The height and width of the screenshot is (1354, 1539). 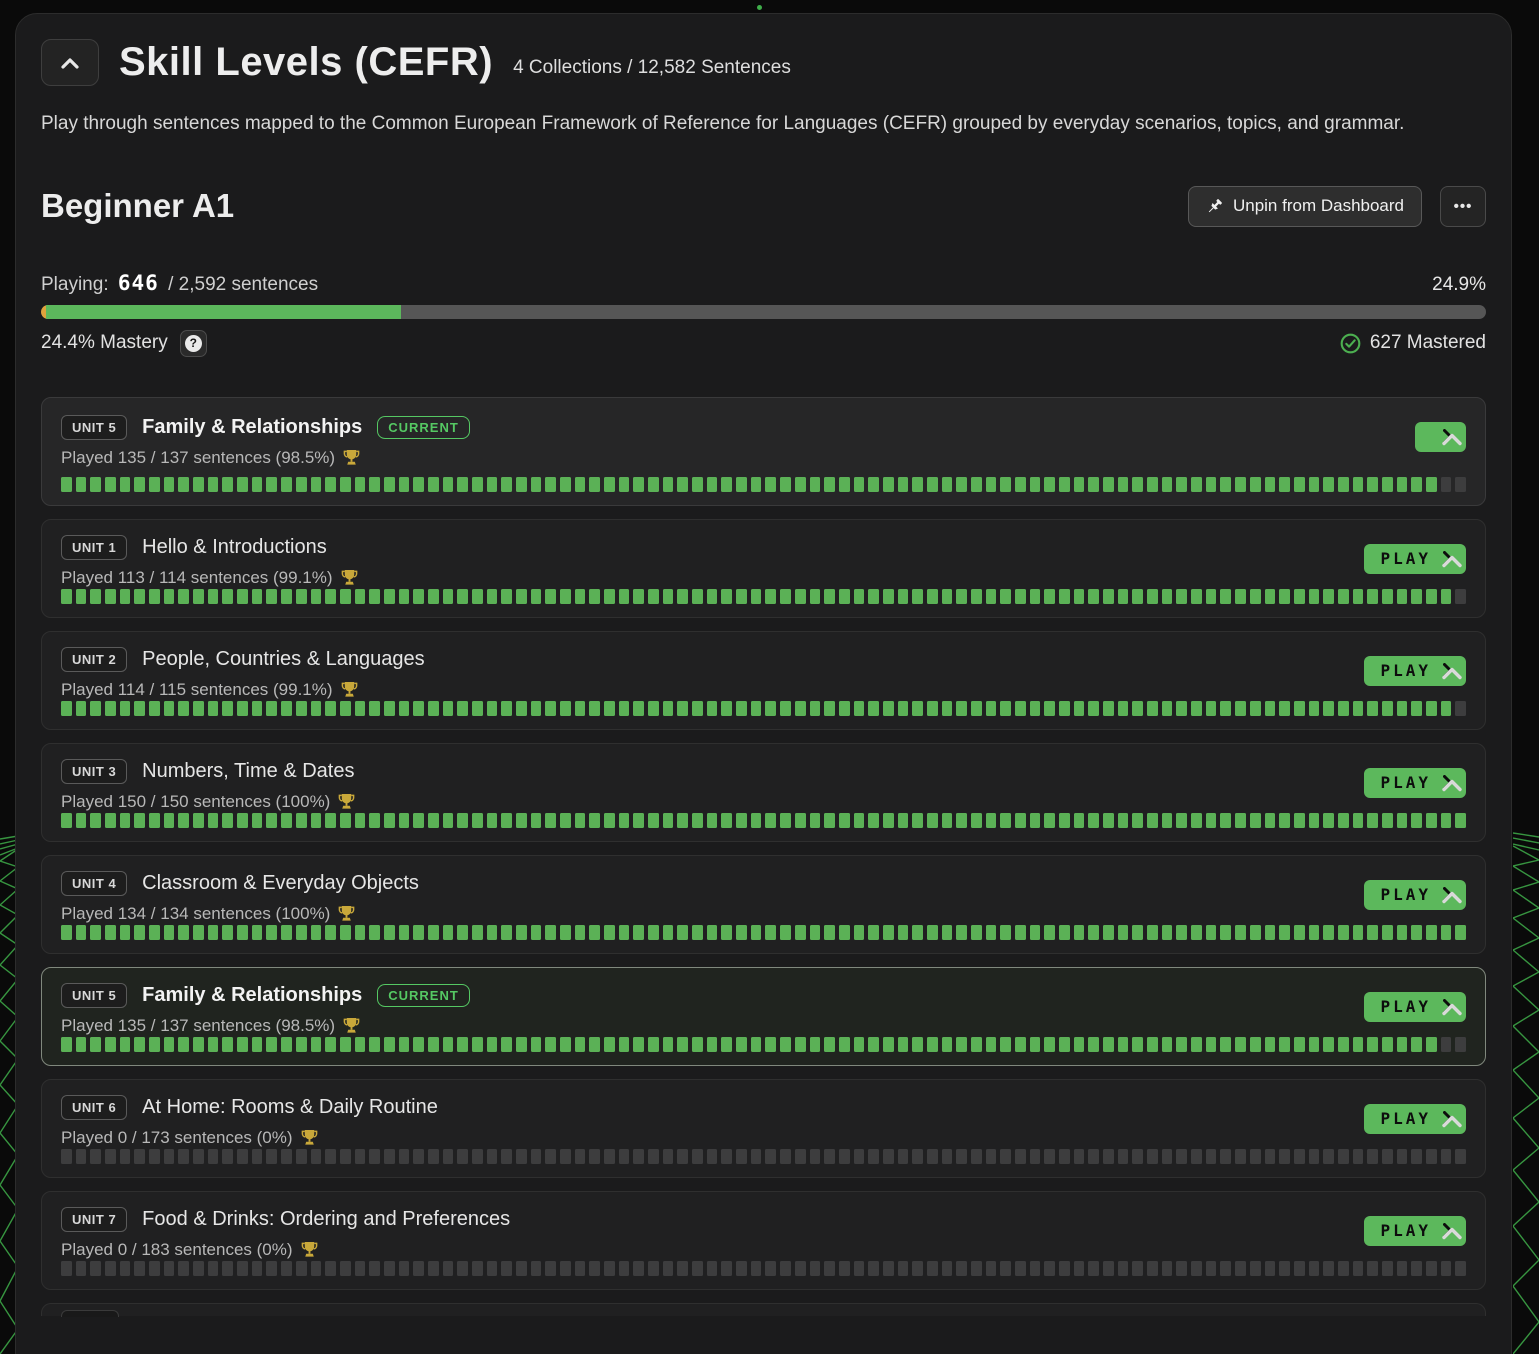 What do you see at coordinates (1463, 206) in the screenshot?
I see `more-options-button: •••` at bounding box center [1463, 206].